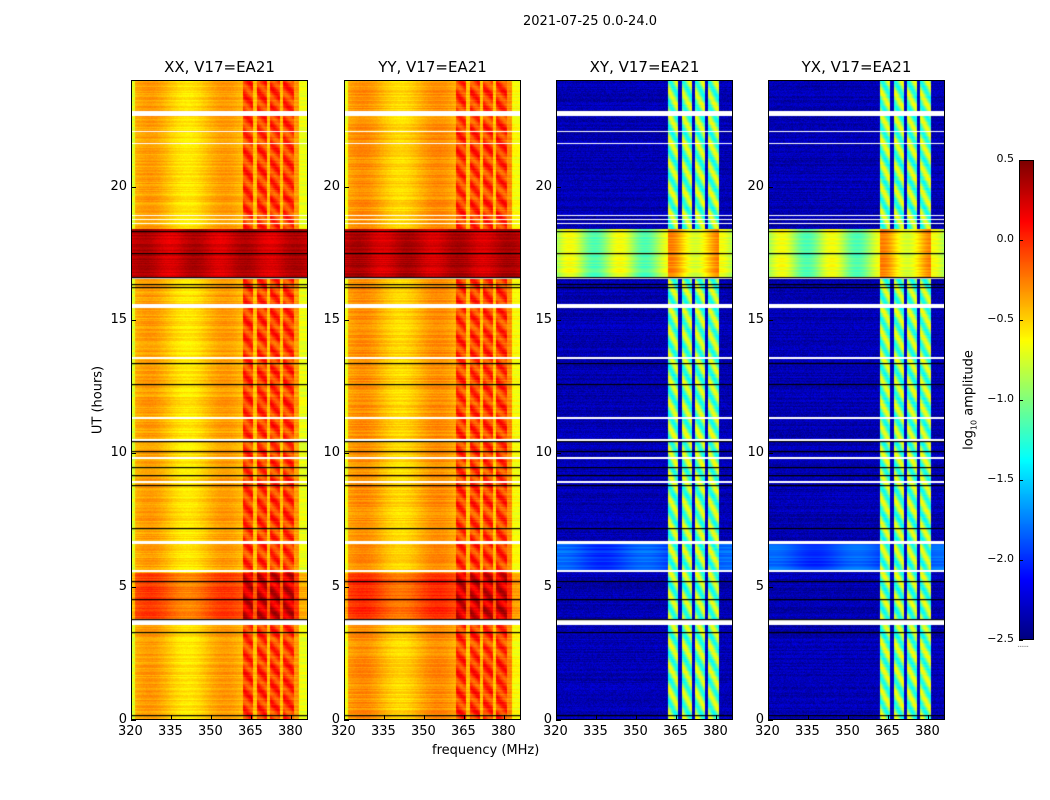 The height and width of the screenshot is (800, 1050). What do you see at coordinates (432, 400) in the screenshot?
I see `heatmap-yy` at bounding box center [432, 400].